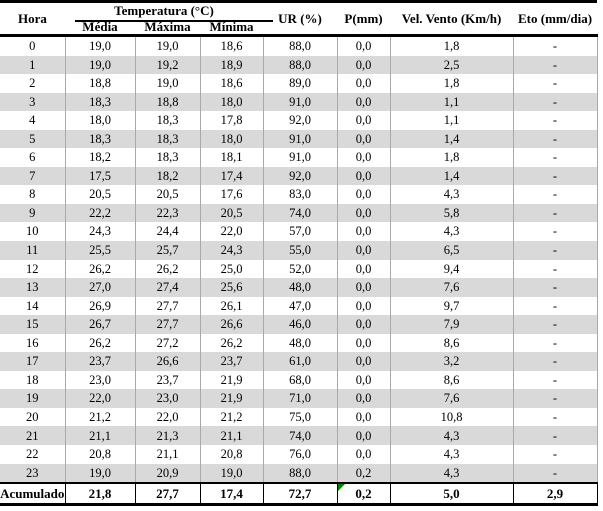 This screenshot has width=603, height=511. I want to click on cell-minima: 25,6, so click(232, 287).